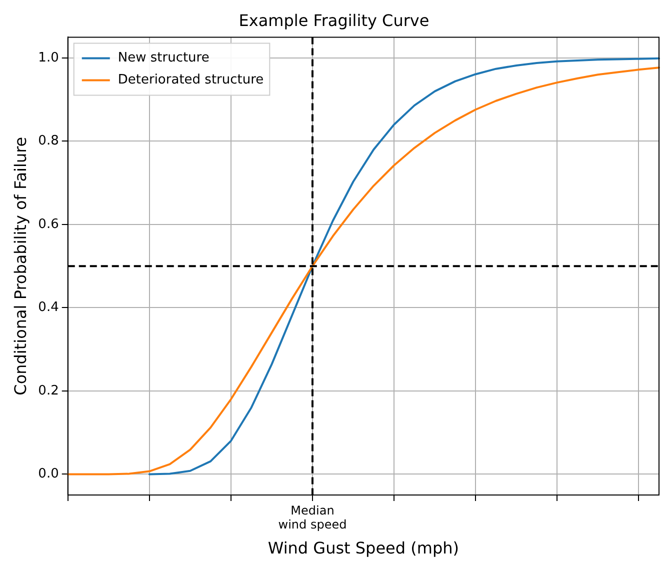 Image resolution: width=670 pixels, height=571 pixels. I want to click on x-axis-title: Wind Gust Speed (mph), so click(364, 548).